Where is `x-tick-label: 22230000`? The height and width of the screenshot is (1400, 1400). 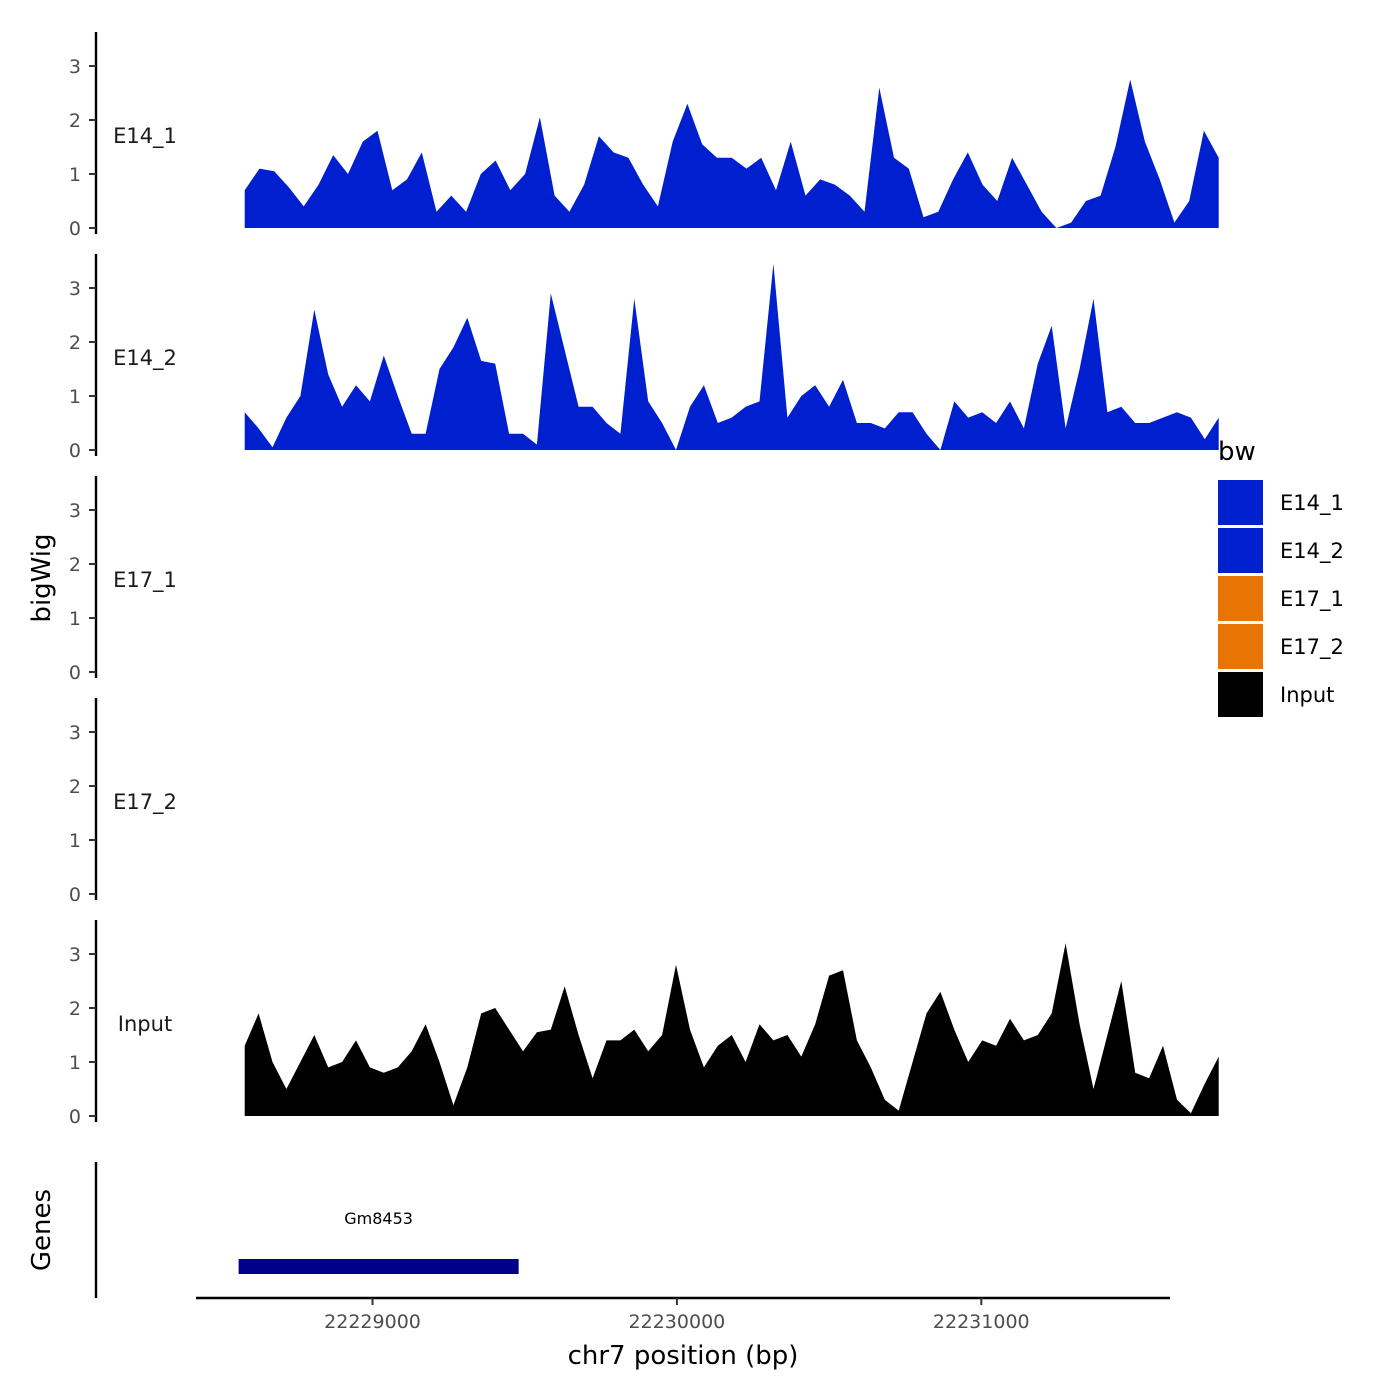 x-tick-label: 22230000 is located at coordinates (677, 1322).